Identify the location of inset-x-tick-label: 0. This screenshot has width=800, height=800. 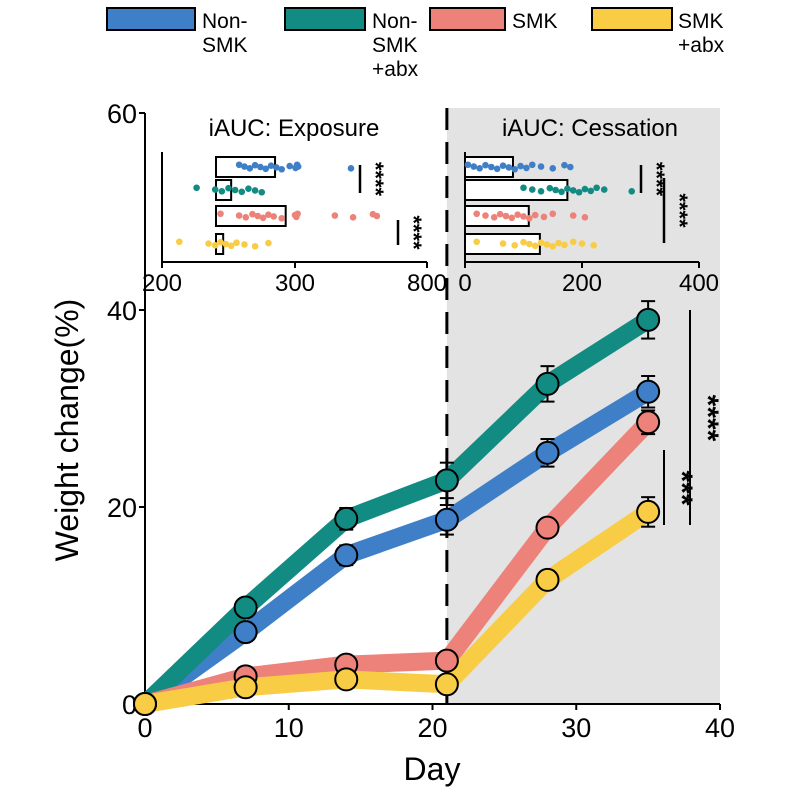
(464, 283).